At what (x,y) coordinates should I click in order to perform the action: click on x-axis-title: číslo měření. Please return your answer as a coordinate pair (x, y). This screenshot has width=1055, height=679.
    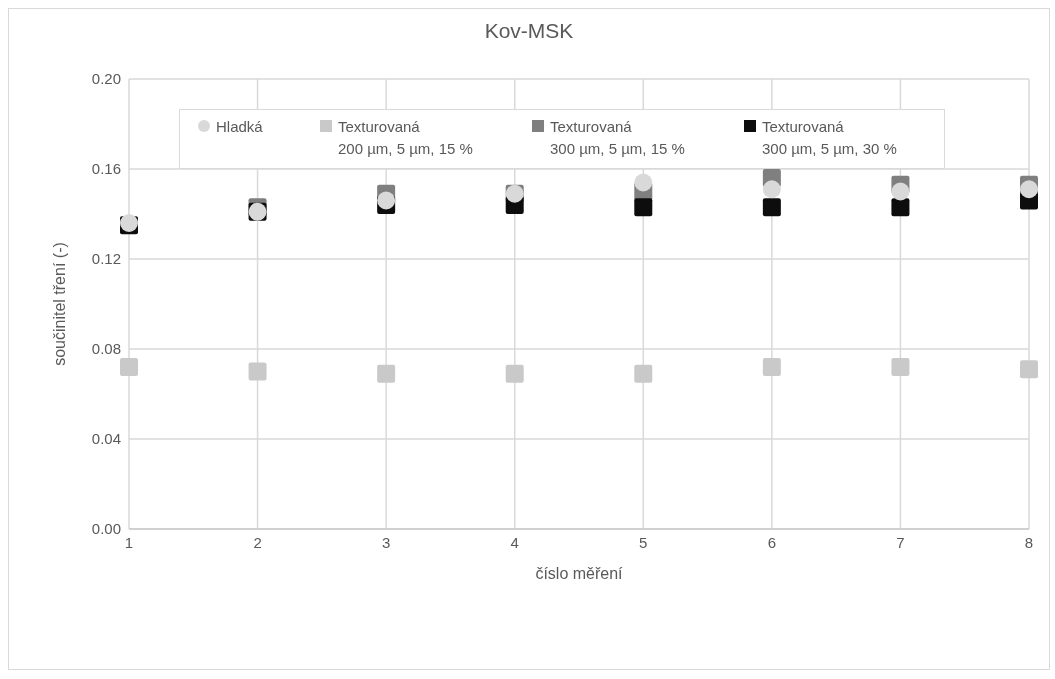
    Looking at the image, I should click on (579, 573).